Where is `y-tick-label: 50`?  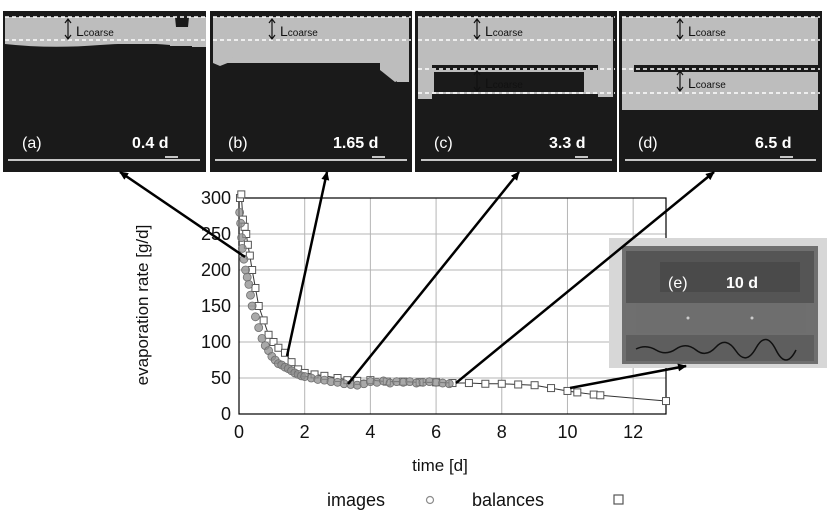 y-tick-label: 50 is located at coordinates (221, 378).